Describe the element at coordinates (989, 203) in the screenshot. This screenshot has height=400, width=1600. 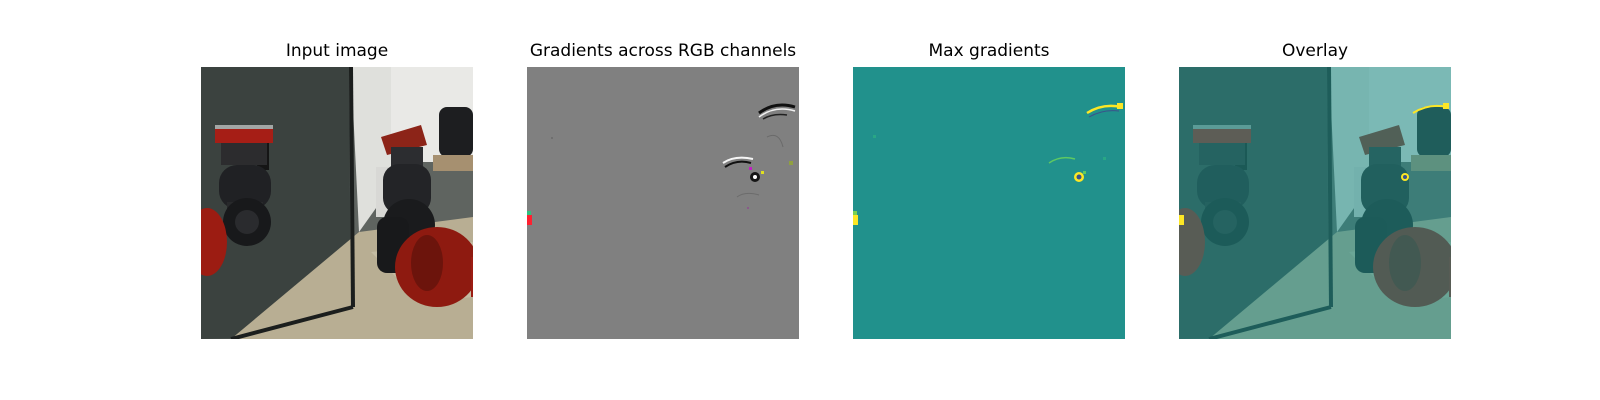
I see `max-gradient-heatmap` at that location.